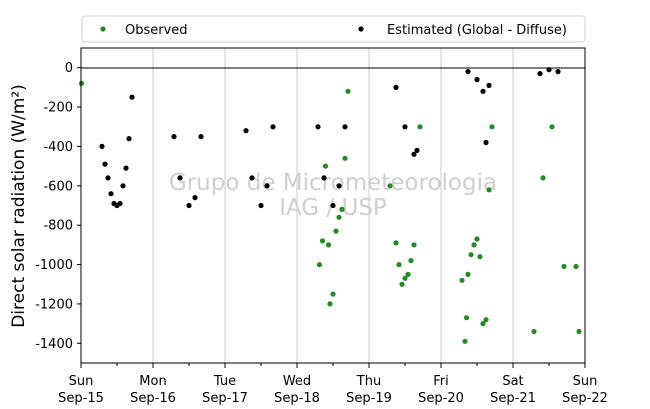  I want to click on y-tick-label: -400, so click(58, 147).